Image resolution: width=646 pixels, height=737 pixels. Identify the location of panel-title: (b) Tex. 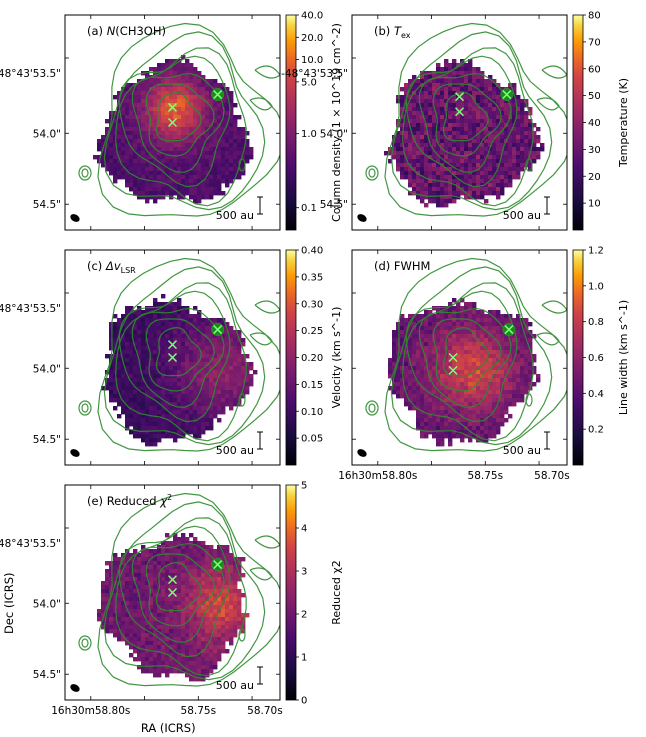
(392, 32).